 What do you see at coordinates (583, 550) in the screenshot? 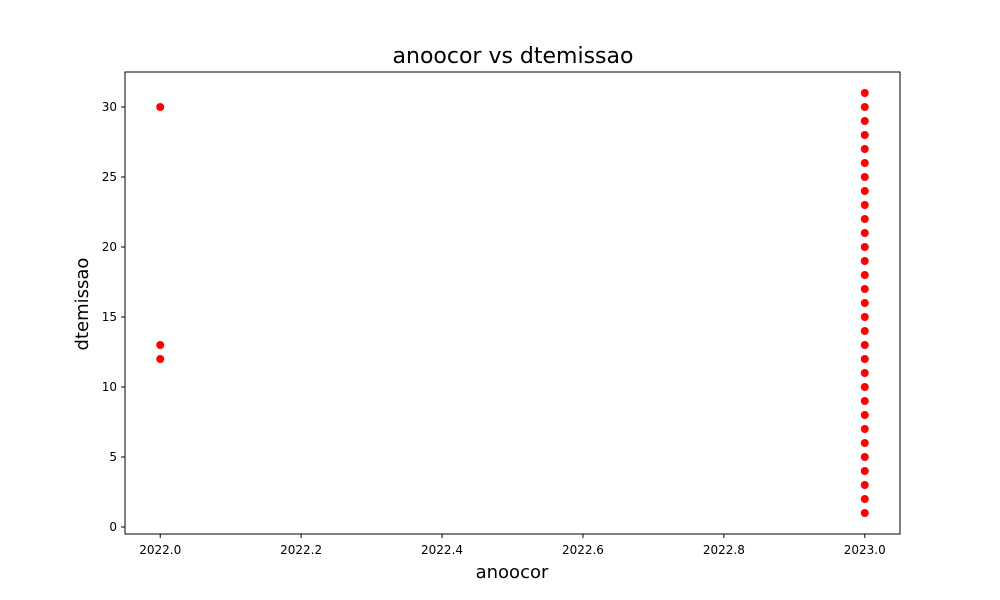
I see `x-tick-label: 2022.6` at bounding box center [583, 550].